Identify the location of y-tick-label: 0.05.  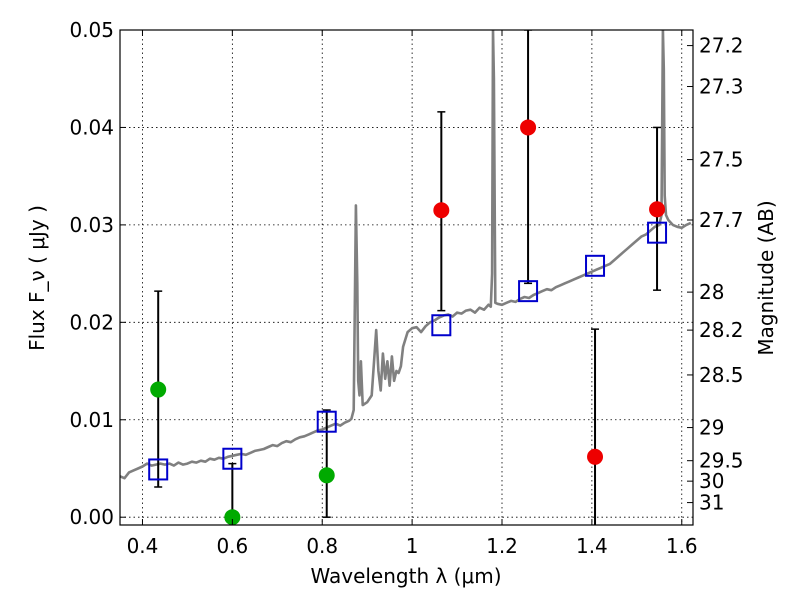
(91, 30).